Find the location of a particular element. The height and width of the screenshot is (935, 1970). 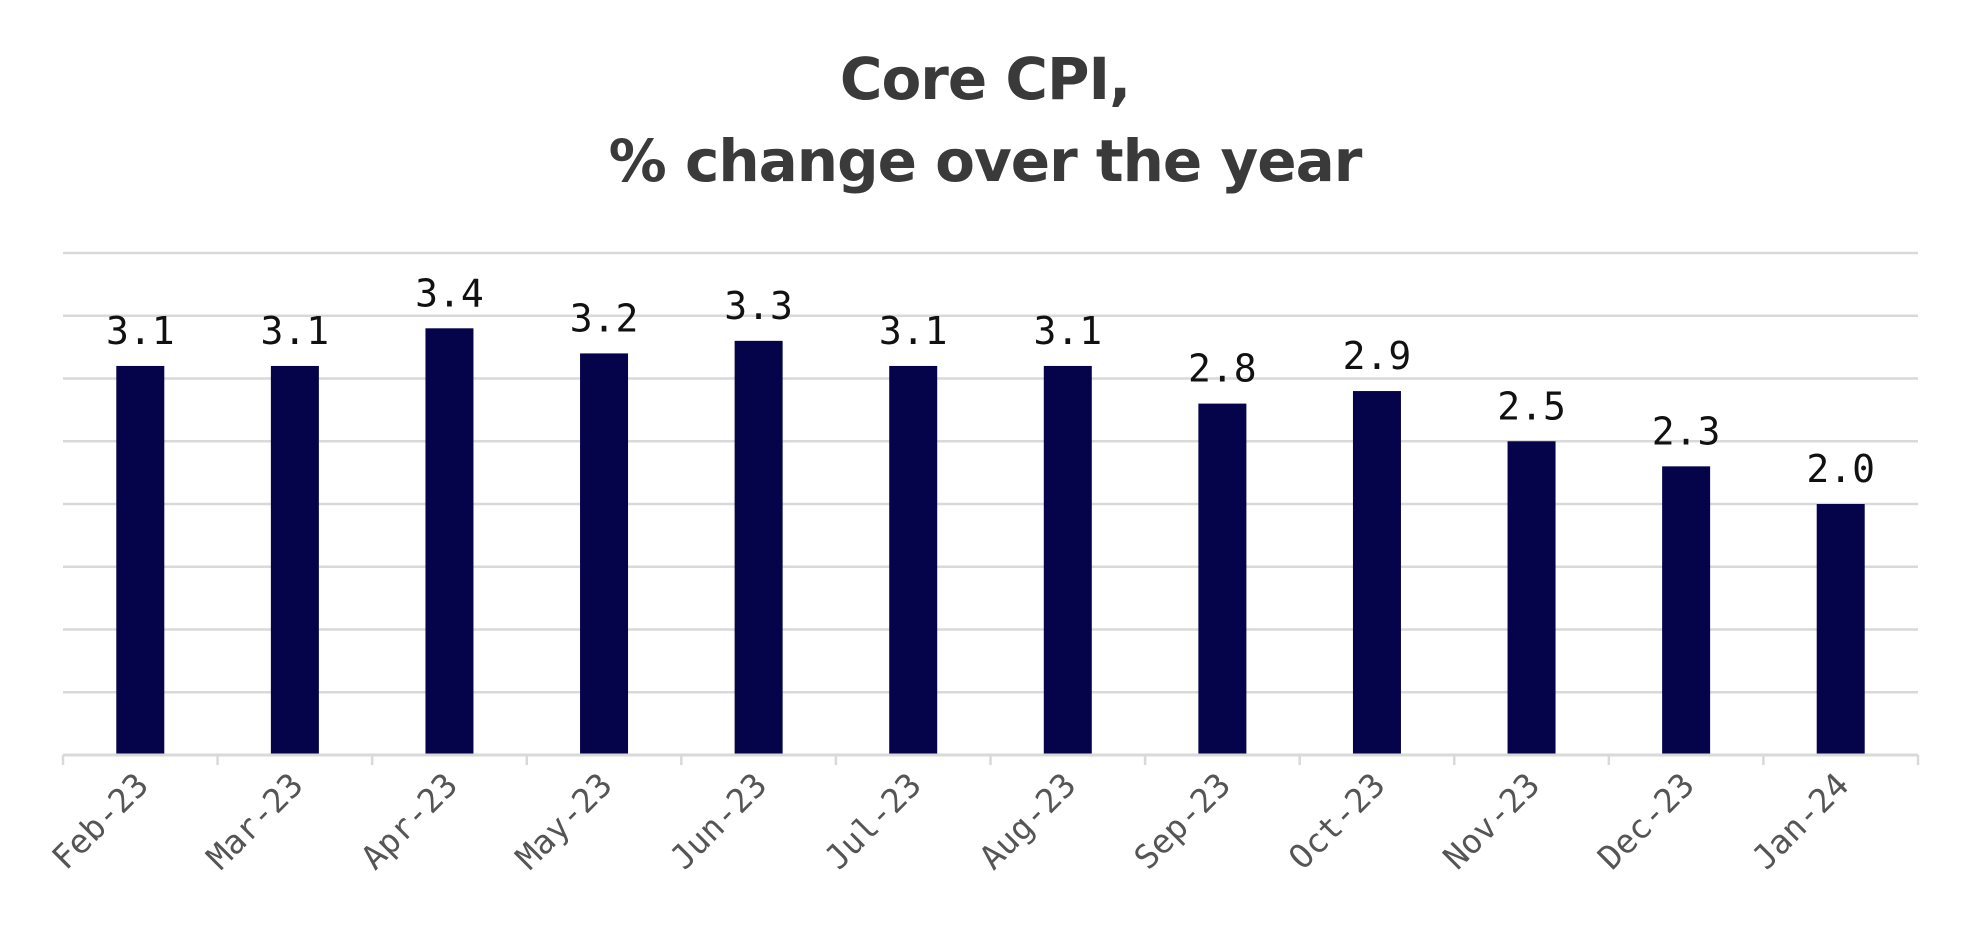

data-label: 3.2 is located at coordinates (604, 318).